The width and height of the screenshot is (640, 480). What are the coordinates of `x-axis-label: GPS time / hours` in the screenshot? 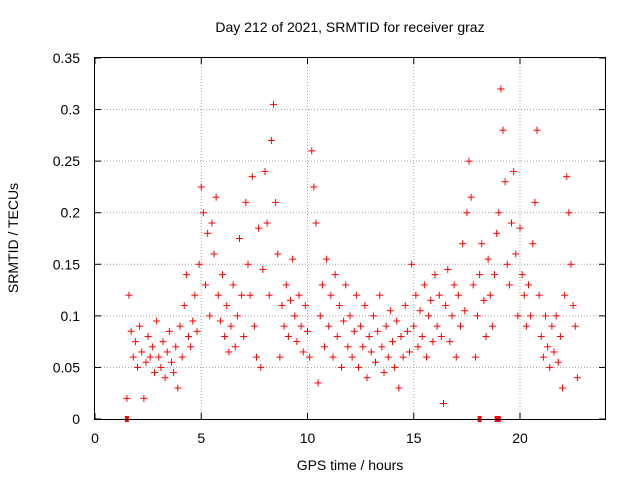 It's located at (350, 465).